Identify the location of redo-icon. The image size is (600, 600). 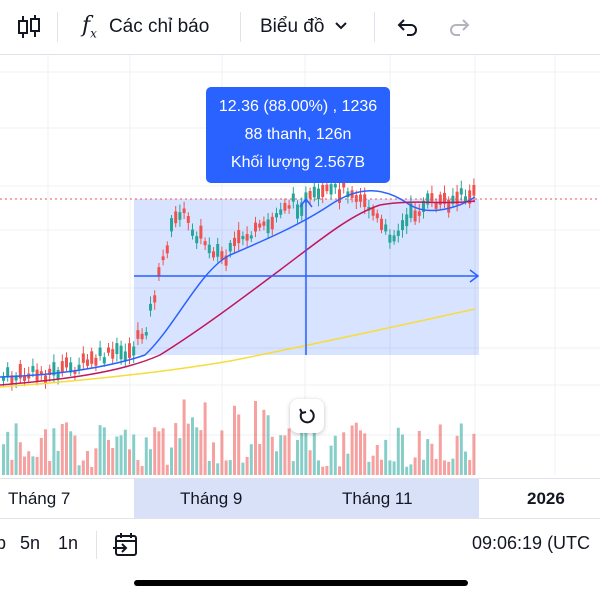
(460, 27).